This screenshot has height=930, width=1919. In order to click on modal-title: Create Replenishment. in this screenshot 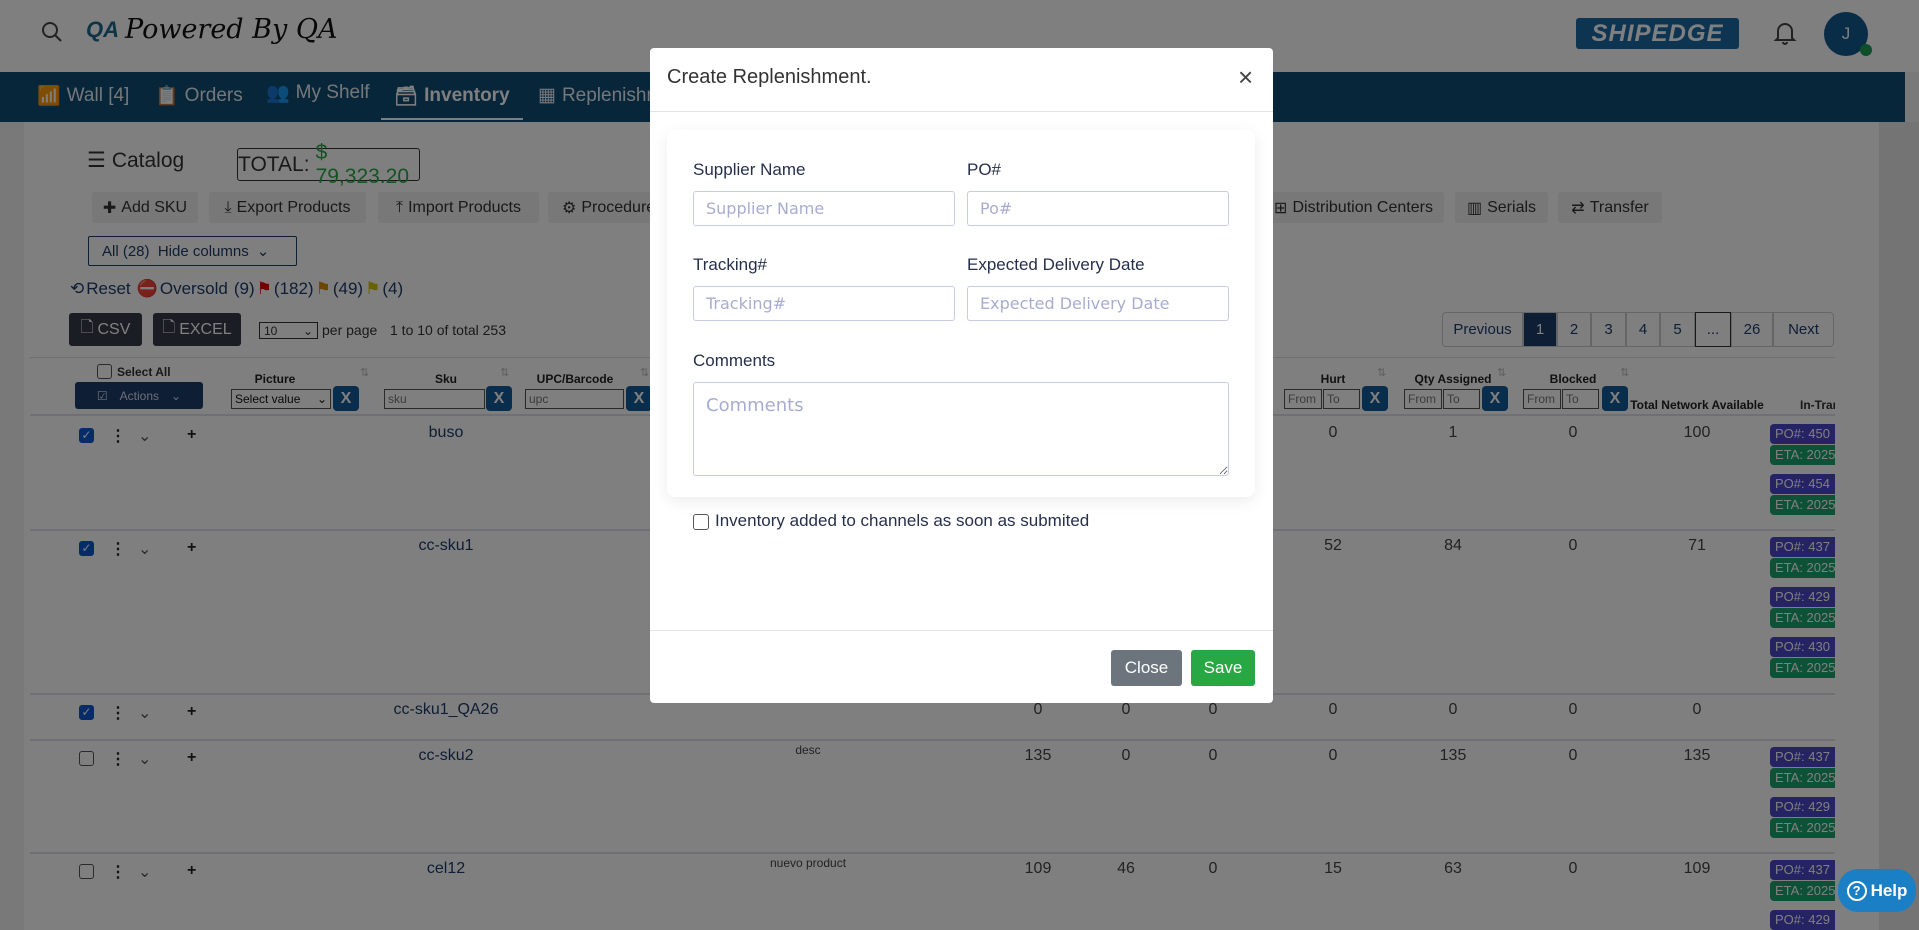, I will do `click(769, 77)`.